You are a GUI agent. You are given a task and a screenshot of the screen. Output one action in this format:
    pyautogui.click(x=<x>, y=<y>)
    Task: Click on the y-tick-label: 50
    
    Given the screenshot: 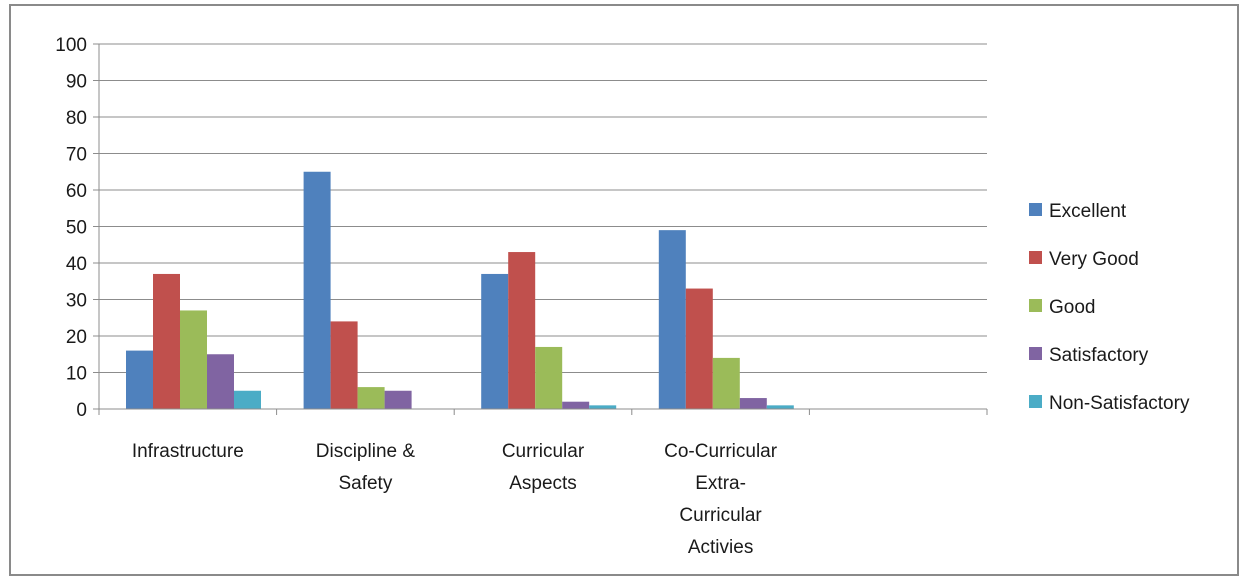 What is the action you would take?
    pyautogui.click(x=76, y=228)
    